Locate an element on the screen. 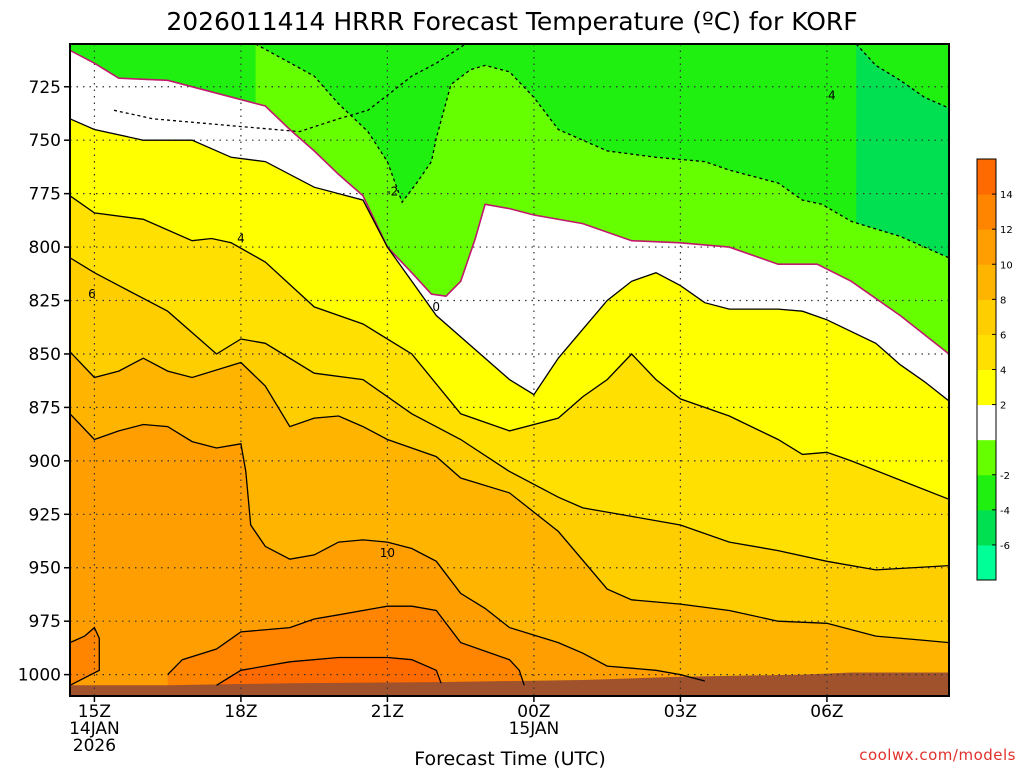 The width and height of the screenshot is (1024, 768). x-tick-label: 15JAN is located at coordinates (534, 729).